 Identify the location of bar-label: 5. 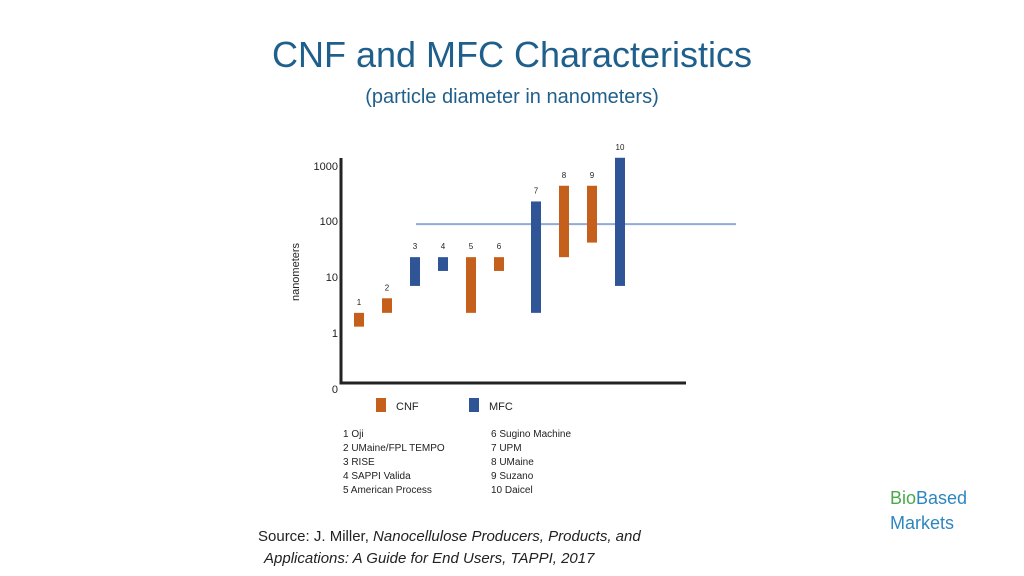
(471, 246).